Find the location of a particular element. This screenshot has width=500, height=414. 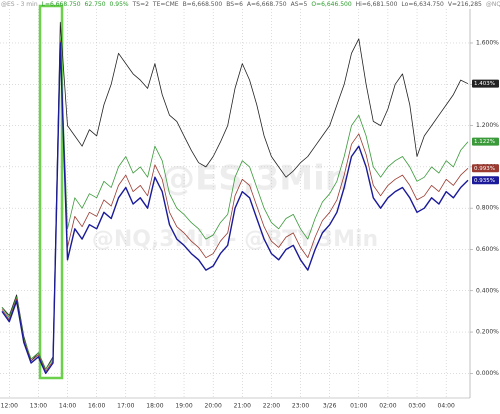

watermark: @ES,3Min is located at coordinates (255, 179).